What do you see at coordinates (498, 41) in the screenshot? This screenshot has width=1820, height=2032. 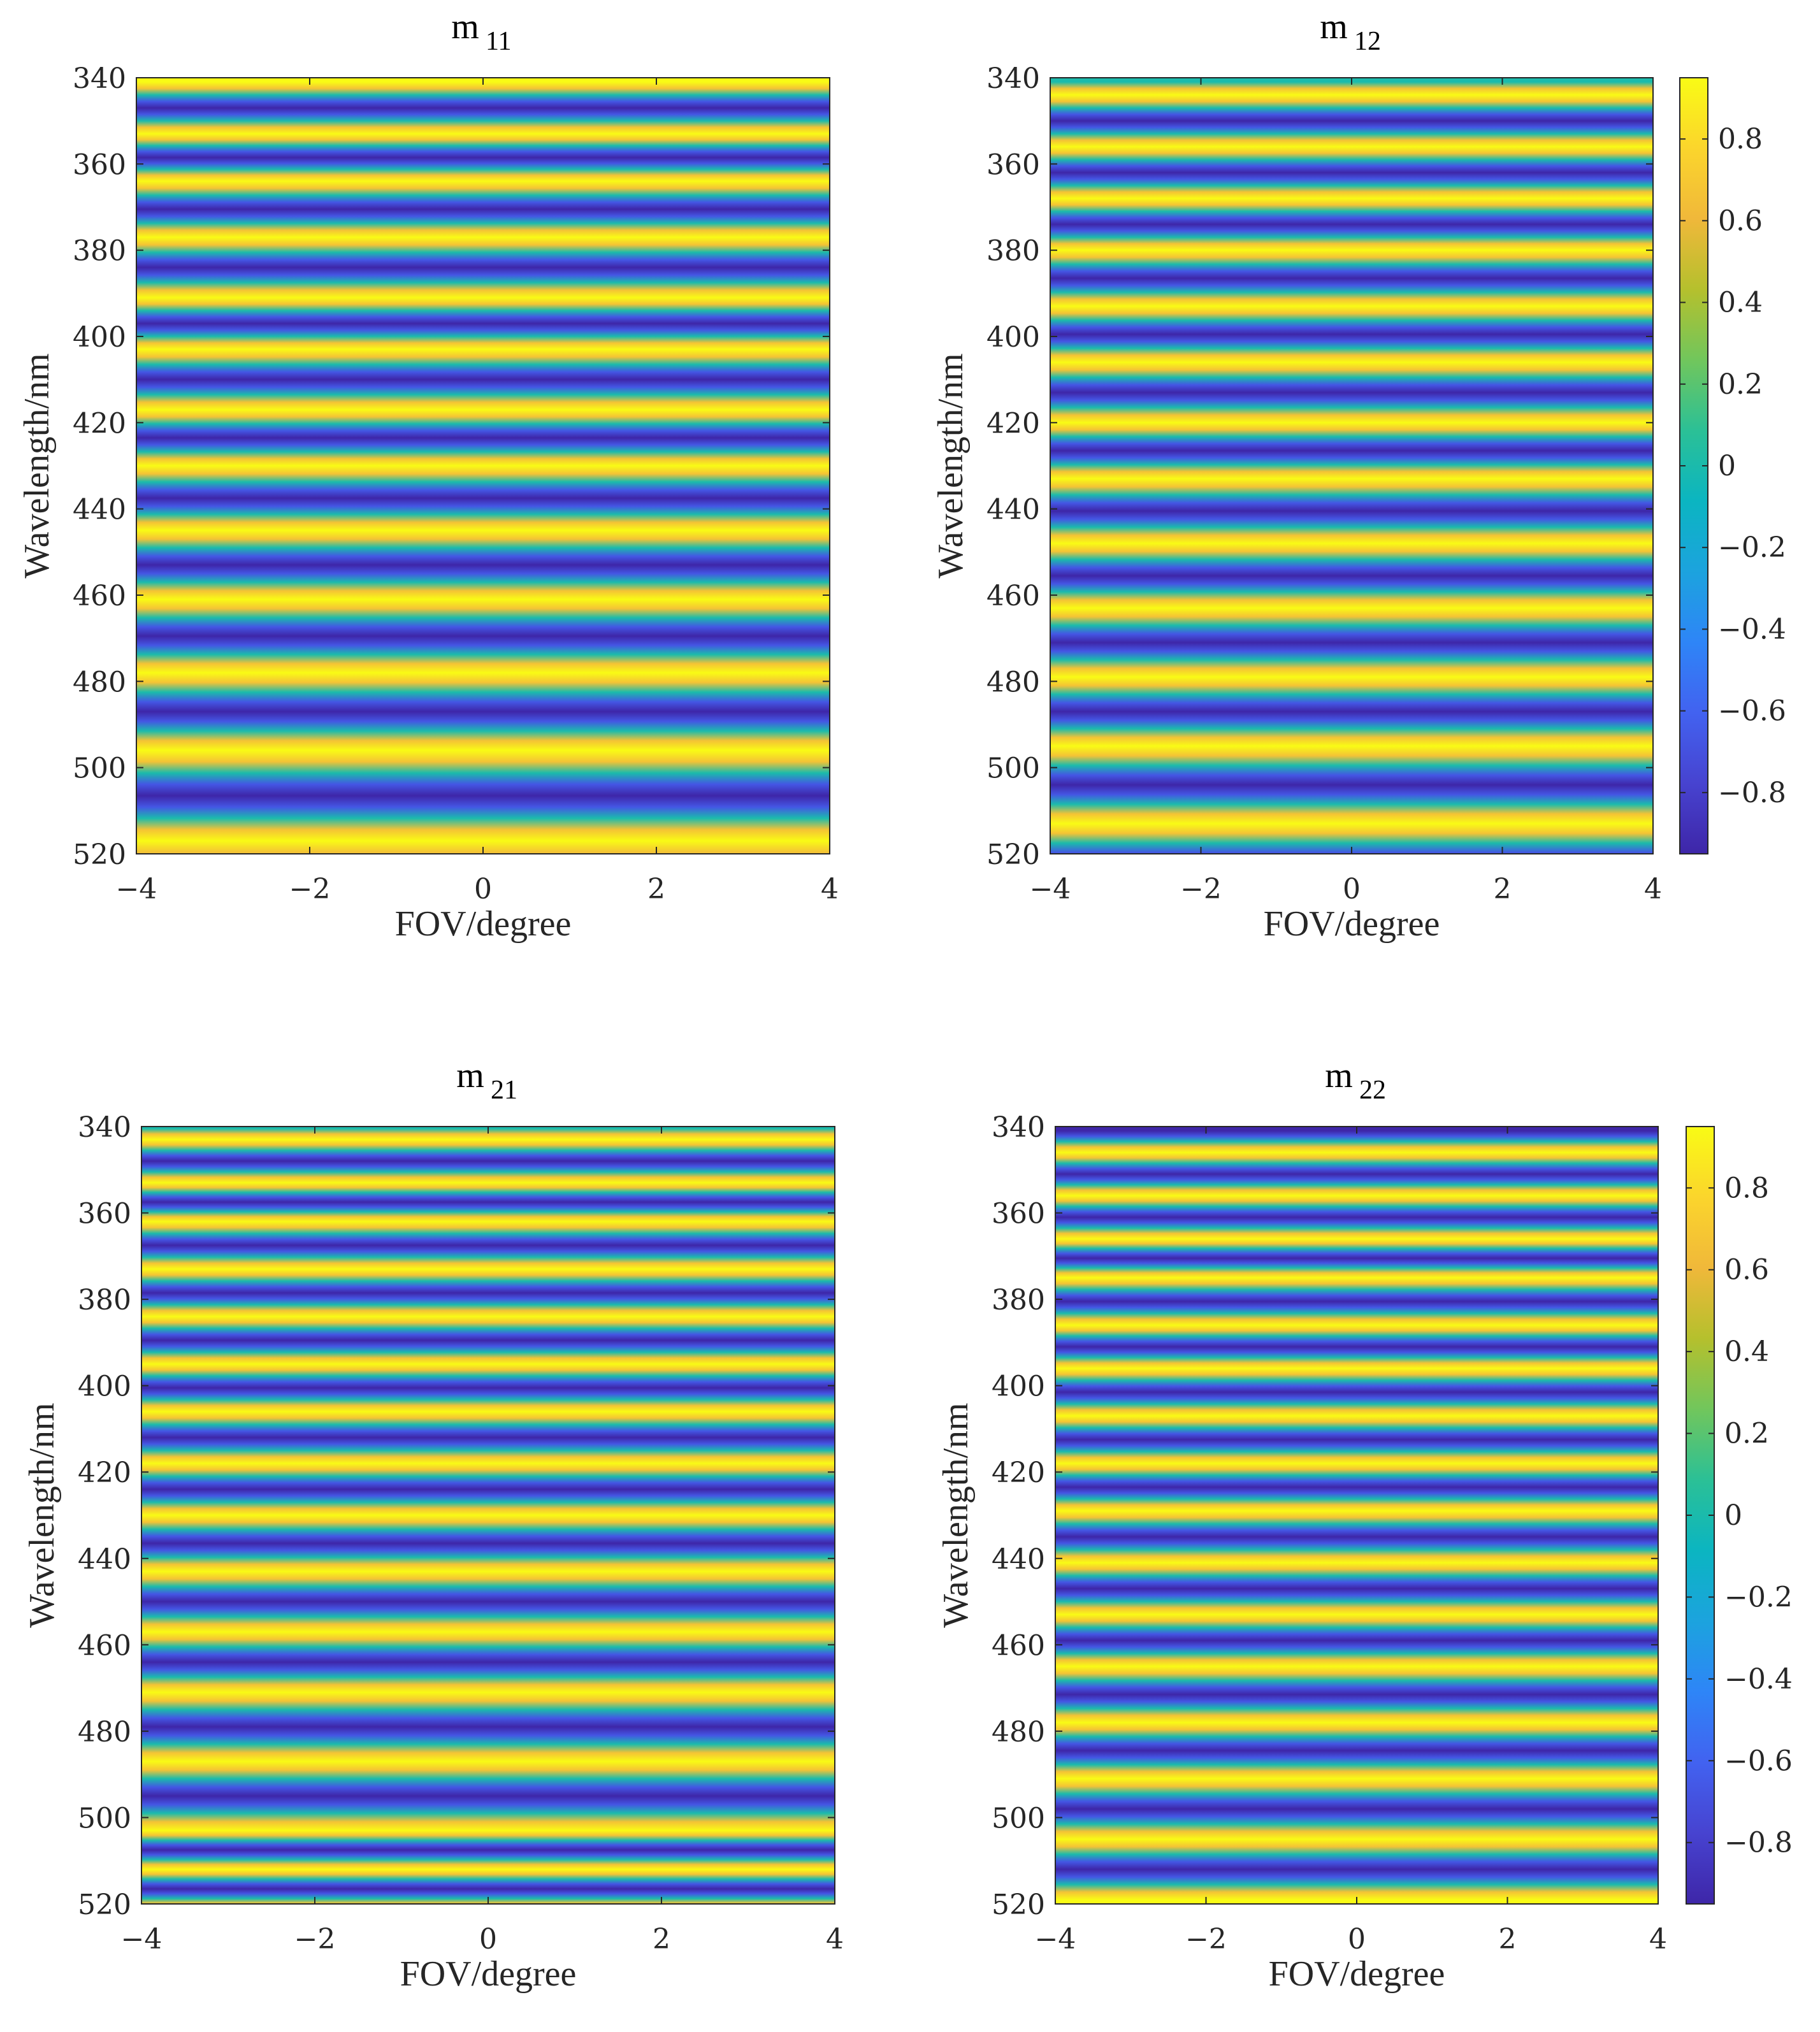 I see `plot-title-subscript: 11` at bounding box center [498, 41].